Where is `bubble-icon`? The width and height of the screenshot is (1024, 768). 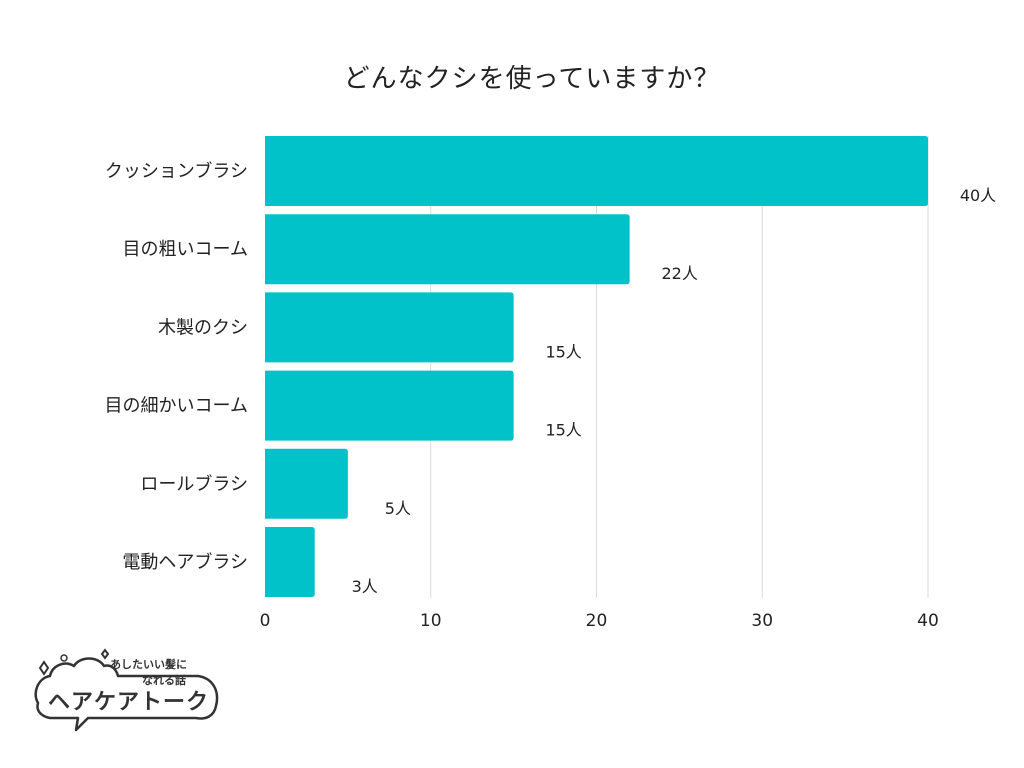 bubble-icon is located at coordinates (64, 658).